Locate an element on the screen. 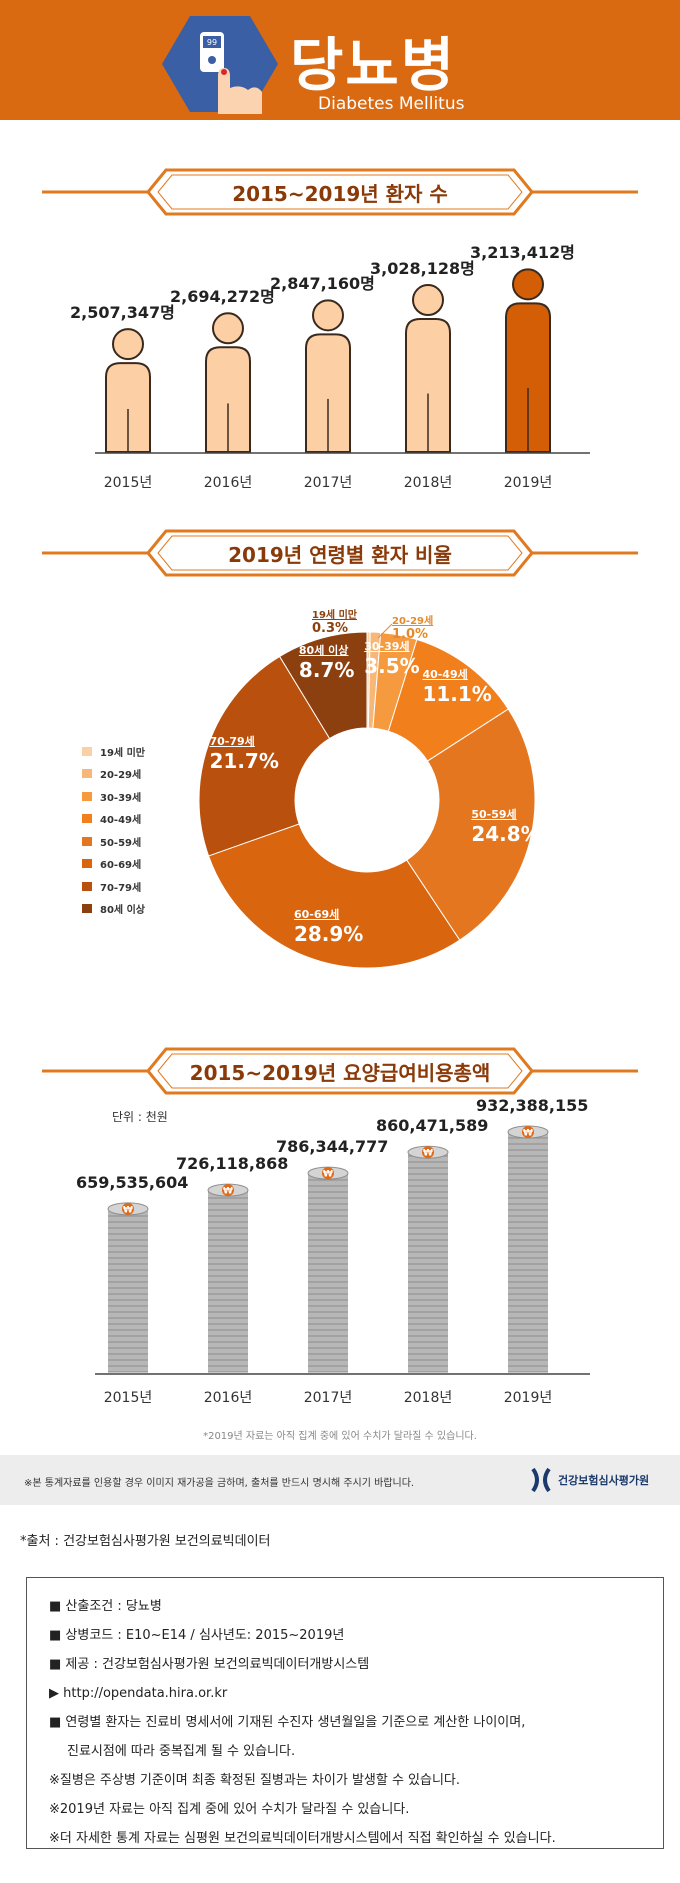  section-title-text: 2019년 연령별 환자 비율 is located at coordinates (340, 555).